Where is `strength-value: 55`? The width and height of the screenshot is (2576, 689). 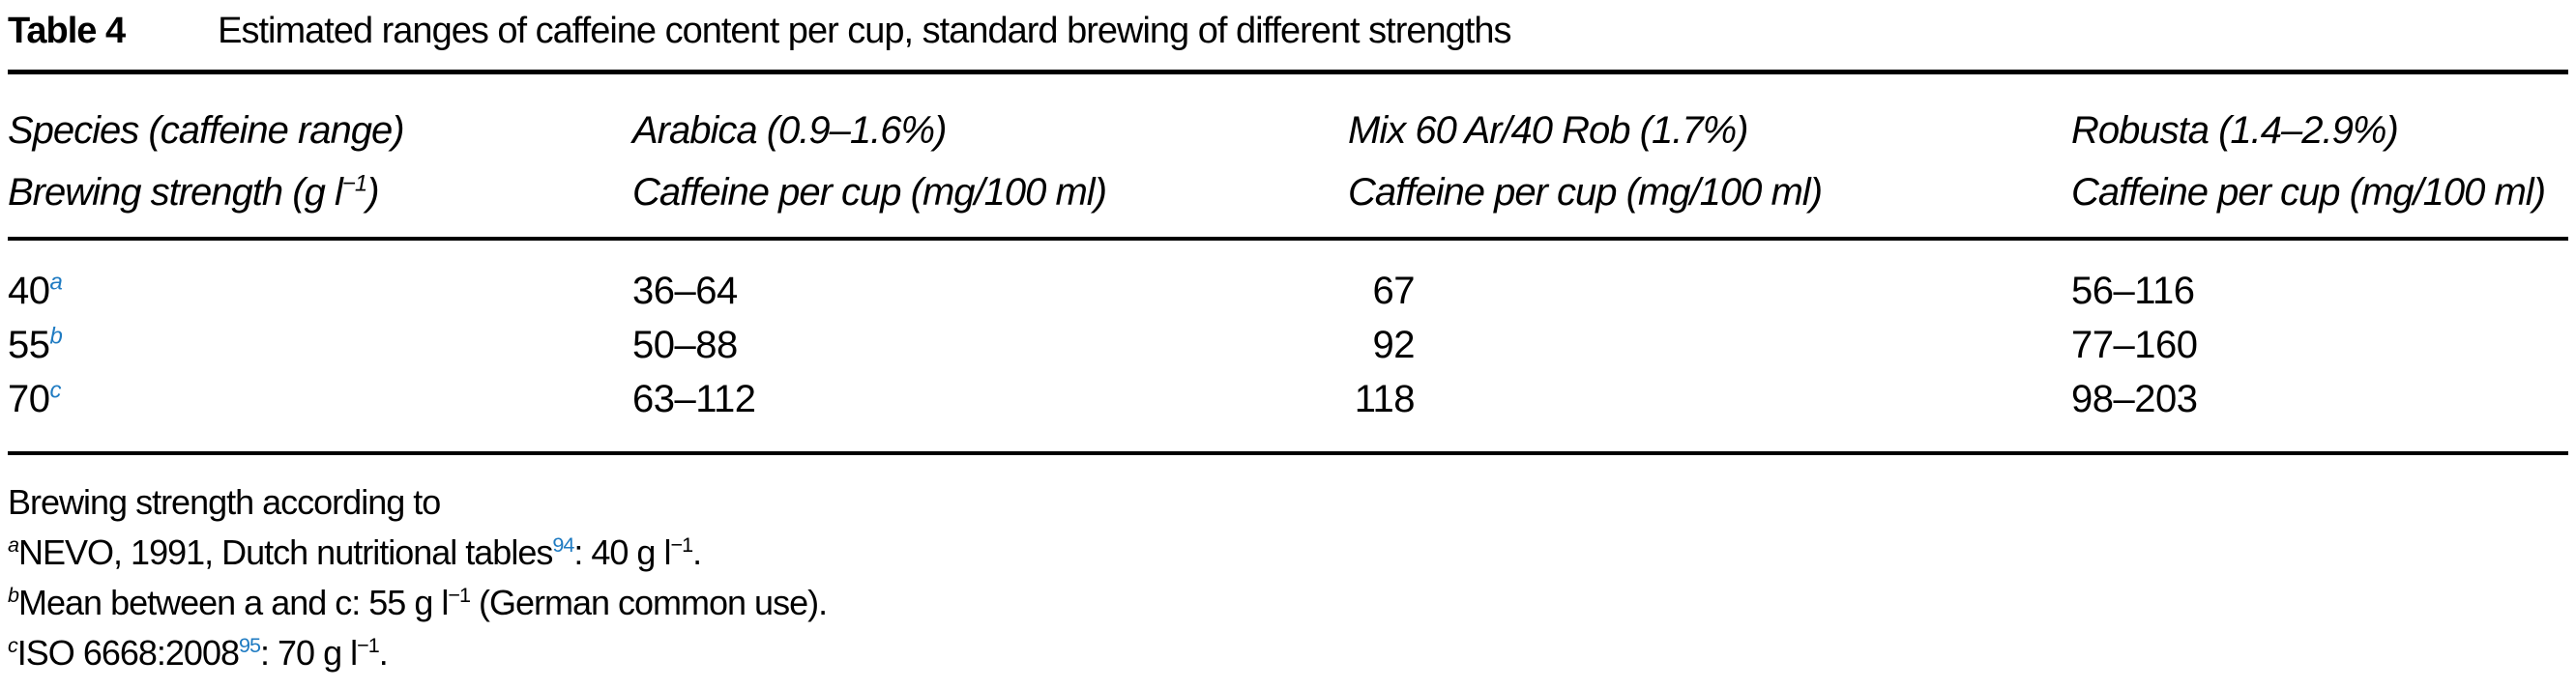 strength-value: 55 is located at coordinates (29, 345).